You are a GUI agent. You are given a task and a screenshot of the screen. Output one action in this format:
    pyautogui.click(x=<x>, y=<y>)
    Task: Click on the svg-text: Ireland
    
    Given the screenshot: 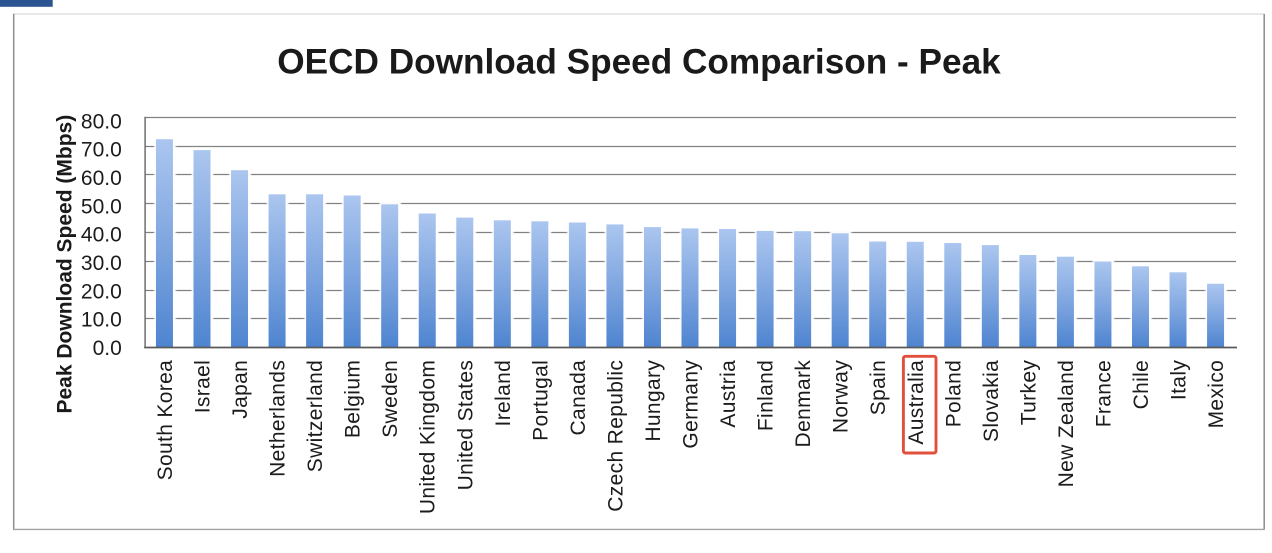 What is the action you would take?
    pyautogui.click(x=503, y=393)
    